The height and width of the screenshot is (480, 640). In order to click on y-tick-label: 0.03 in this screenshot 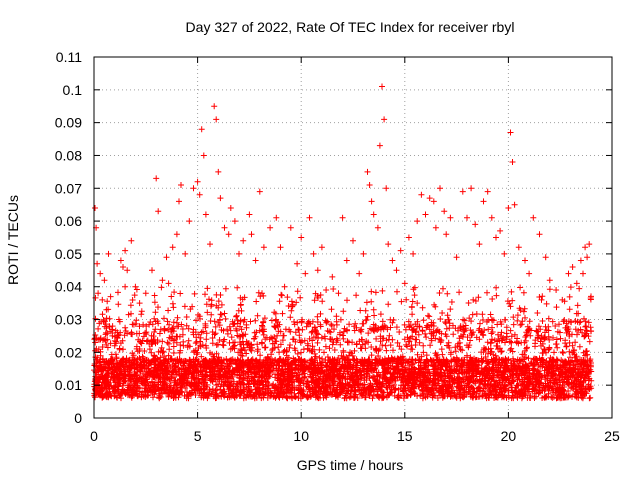, I will do `click(68, 320)`.